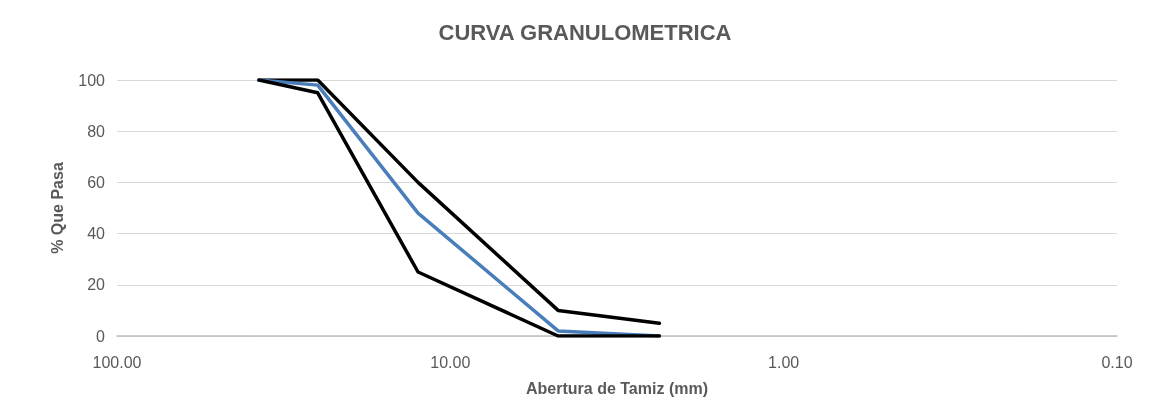 The image size is (1170, 414). Describe the element at coordinates (784, 362) in the screenshot. I see `x-tick-label: 1.00` at that location.